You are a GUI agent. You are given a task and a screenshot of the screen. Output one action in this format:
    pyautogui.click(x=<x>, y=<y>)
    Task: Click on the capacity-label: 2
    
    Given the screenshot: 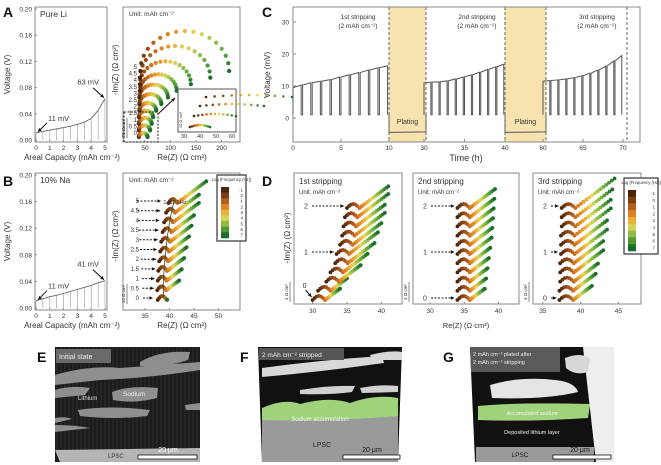 What is the action you would take?
    pyautogui.click(x=138, y=260)
    